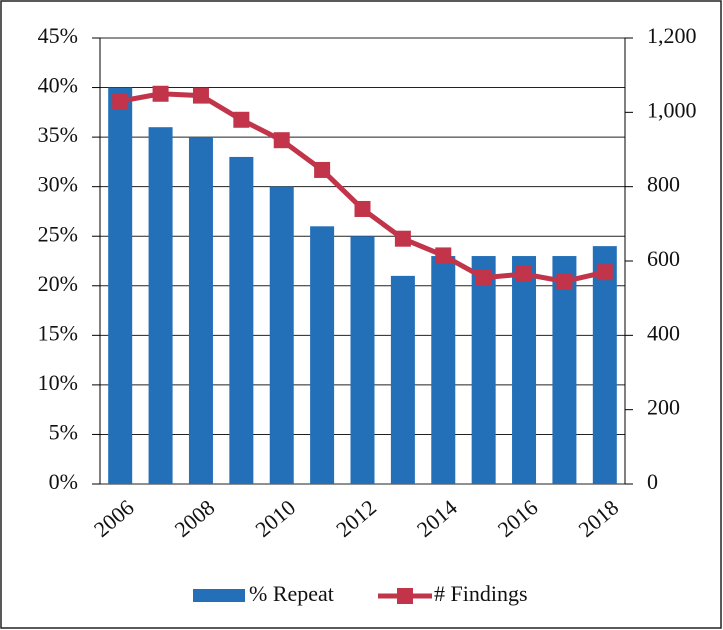 The width and height of the screenshot is (723, 630). I want to click on y2-tick-label: 1,200, so click(672, 35).